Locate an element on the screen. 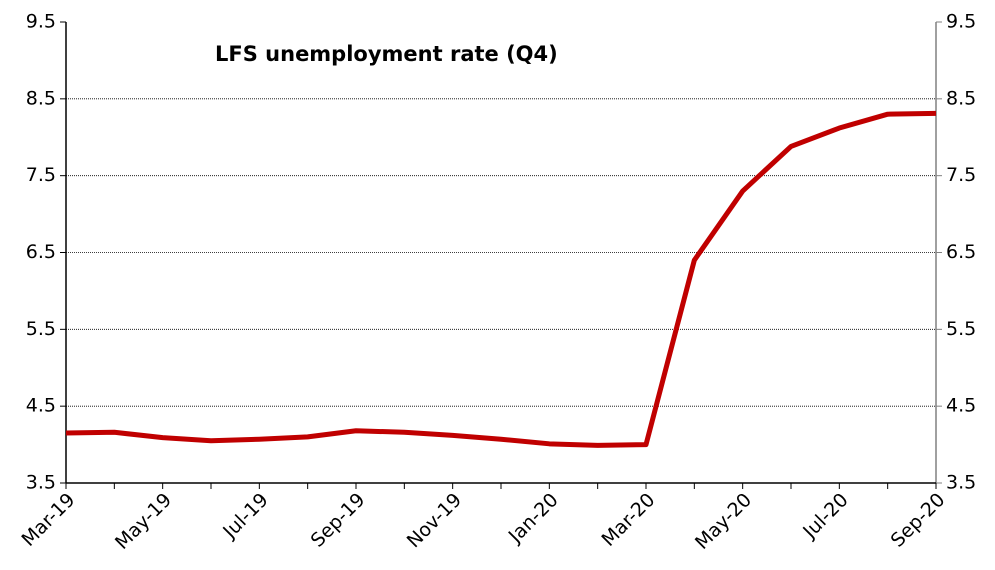 The width and height of the screenshot is (995, 570). y-tick-label: 8.5 is located at coordinates (41, 98).